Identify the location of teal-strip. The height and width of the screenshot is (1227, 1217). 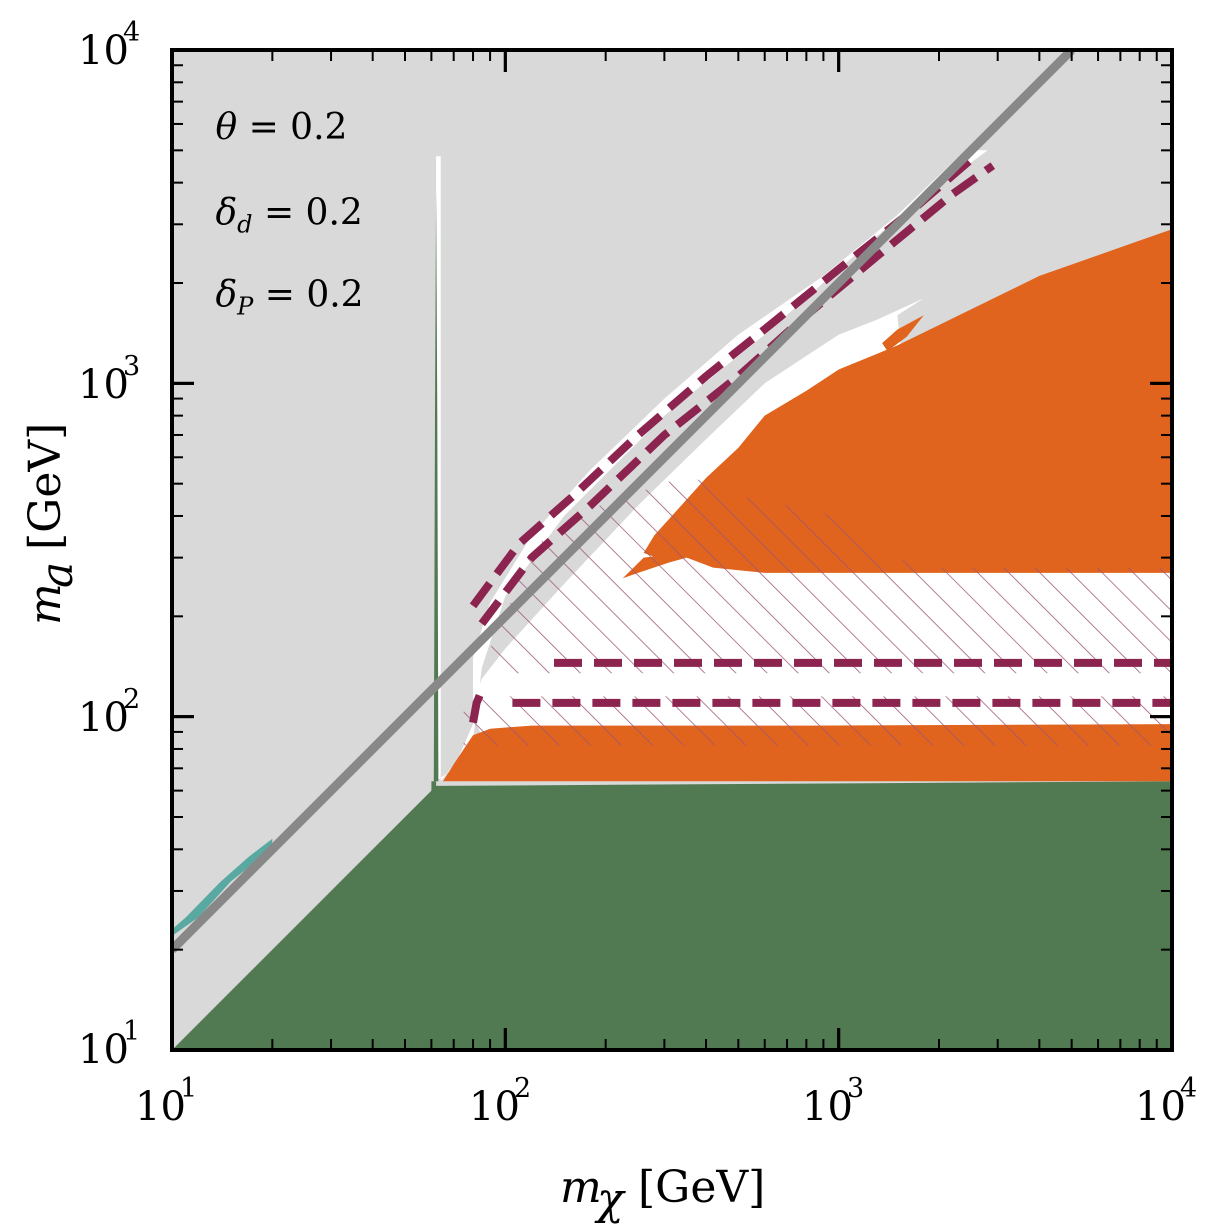
(222, 887).